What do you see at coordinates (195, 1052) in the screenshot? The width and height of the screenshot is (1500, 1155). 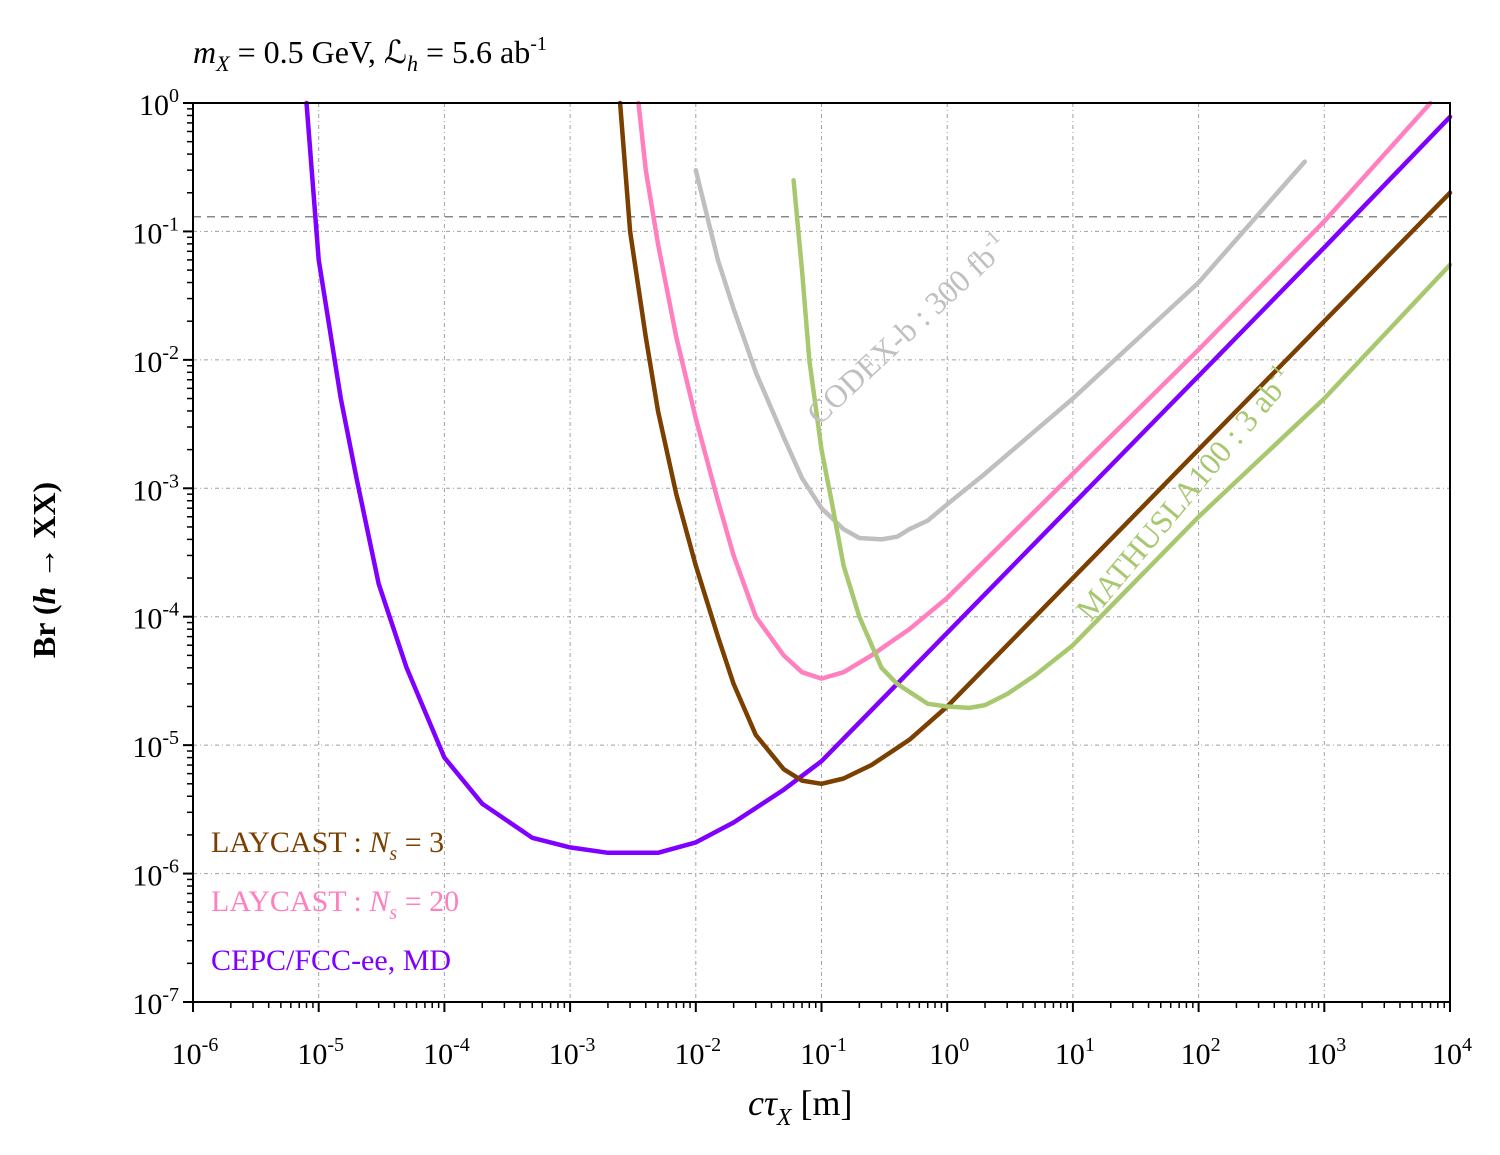 I see `x-tick-label: 10⁻⁶` at bounding box center [195, 1052].